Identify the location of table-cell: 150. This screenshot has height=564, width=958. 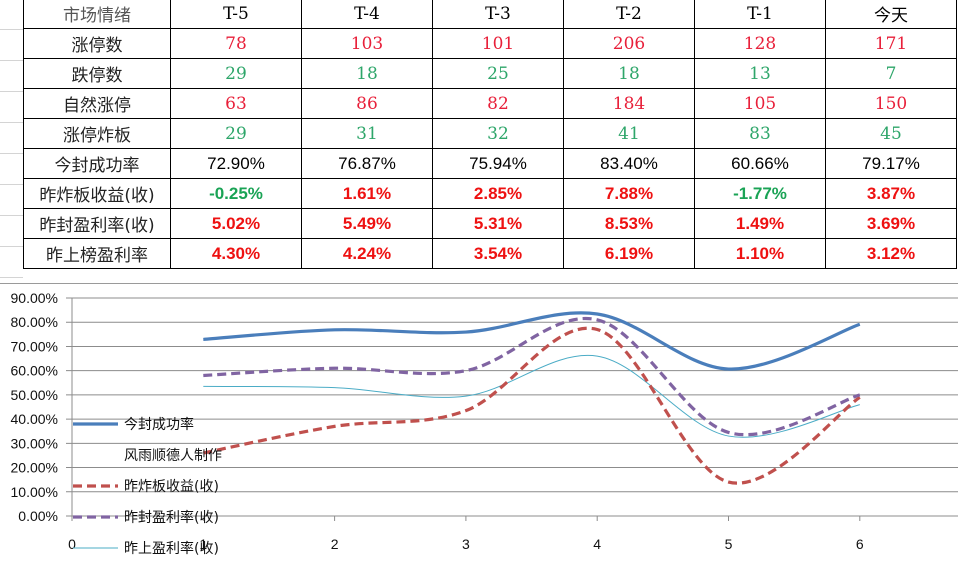
(891, 103).